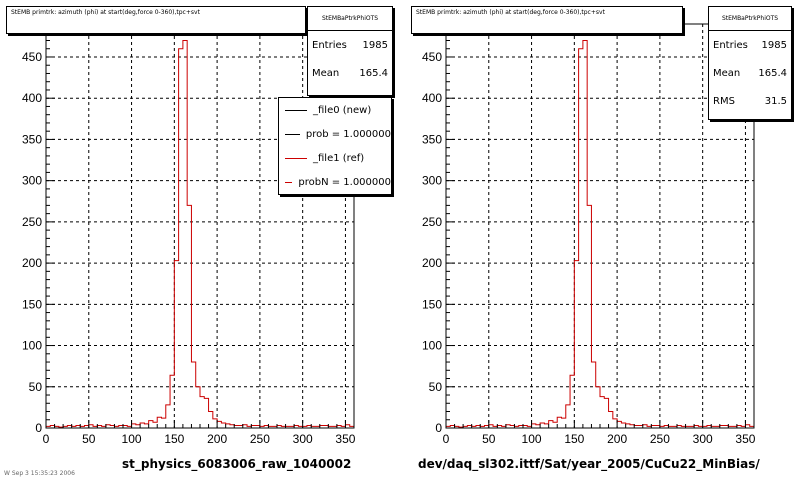 This screenshot has height=480, width=800. Describe the element at coordinates (39, 473) in the screenshot. I see `footer-timestamp: W Sep 3 15:35:23 2006` at that location.